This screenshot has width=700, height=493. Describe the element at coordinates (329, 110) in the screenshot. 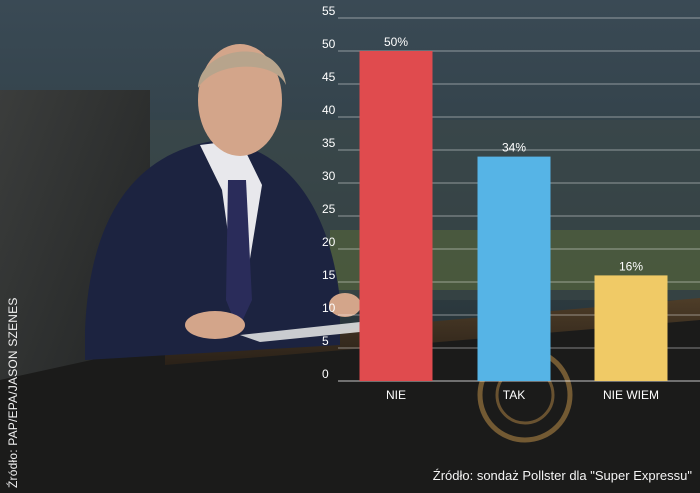

I see `y-tick-label: 40` at that location.